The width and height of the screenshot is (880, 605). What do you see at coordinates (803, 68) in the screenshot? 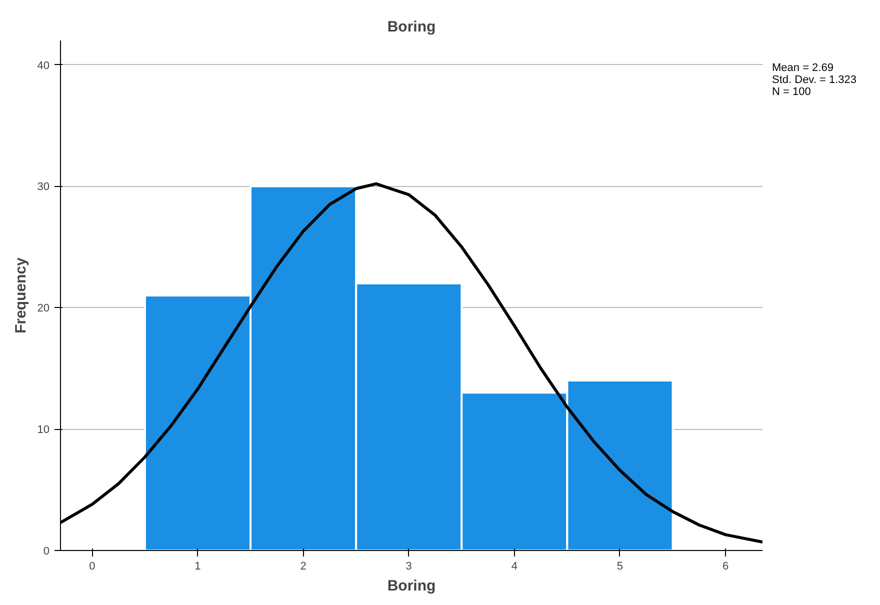
I see `text: Mean = 2.69` at bounding box center [803, 68].